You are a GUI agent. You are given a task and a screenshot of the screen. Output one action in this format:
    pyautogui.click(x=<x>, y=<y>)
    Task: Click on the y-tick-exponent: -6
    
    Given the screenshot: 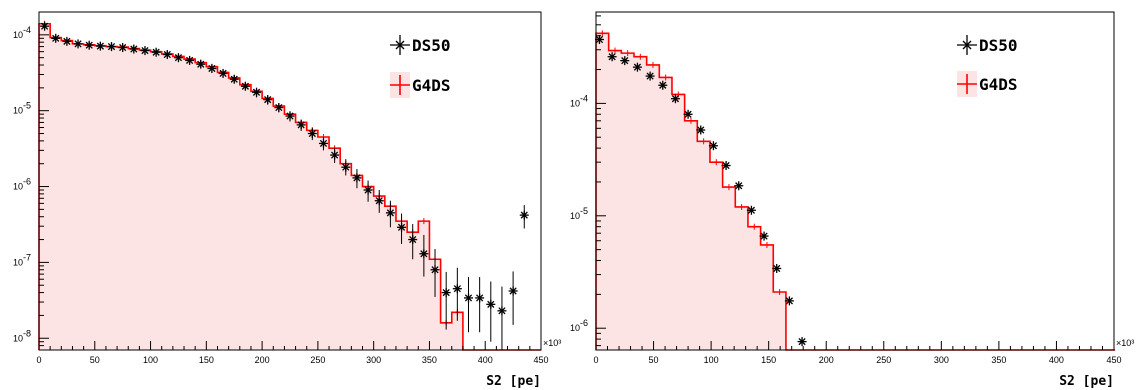 What is the action you would take?
    pyautogui.click(x=584, y=323)
    